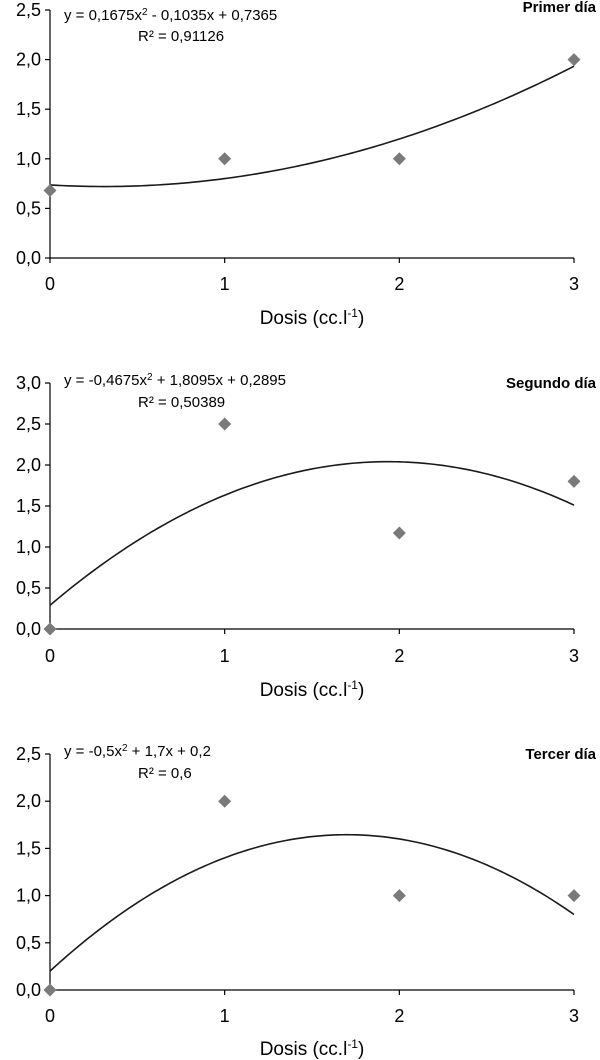 The height and width of the screenshot is (1060, 600). Describe the element at coordinates (103, 15) in the screenshot. I see `equation-part: y = 0,1675x` at that location.